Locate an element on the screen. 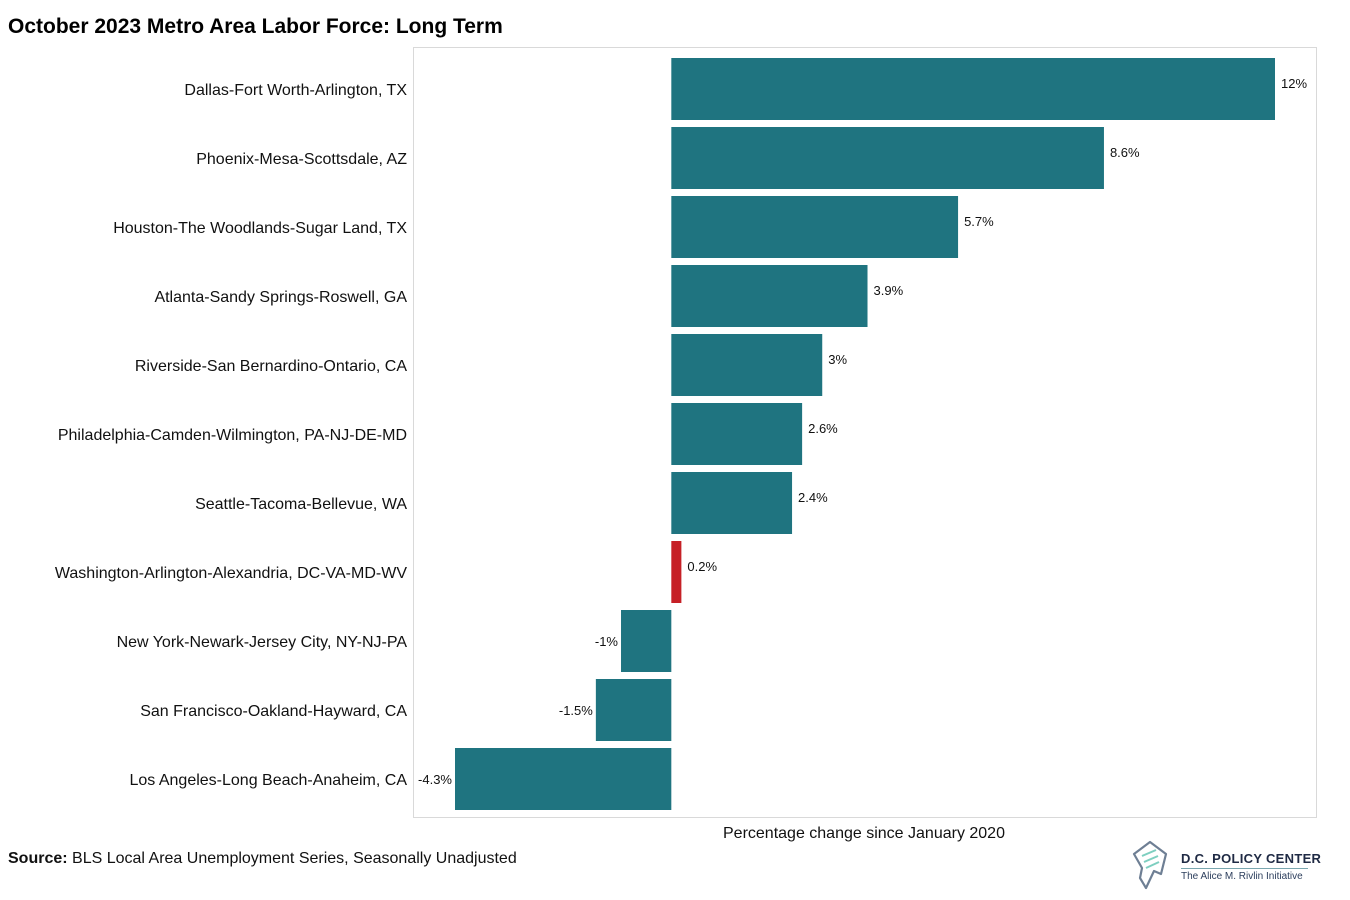 The width and height of the screenshot is (1350, 900). logo-subtitle: The Alice M. Rivlin Initiative is located at coordinates (1242, 876).